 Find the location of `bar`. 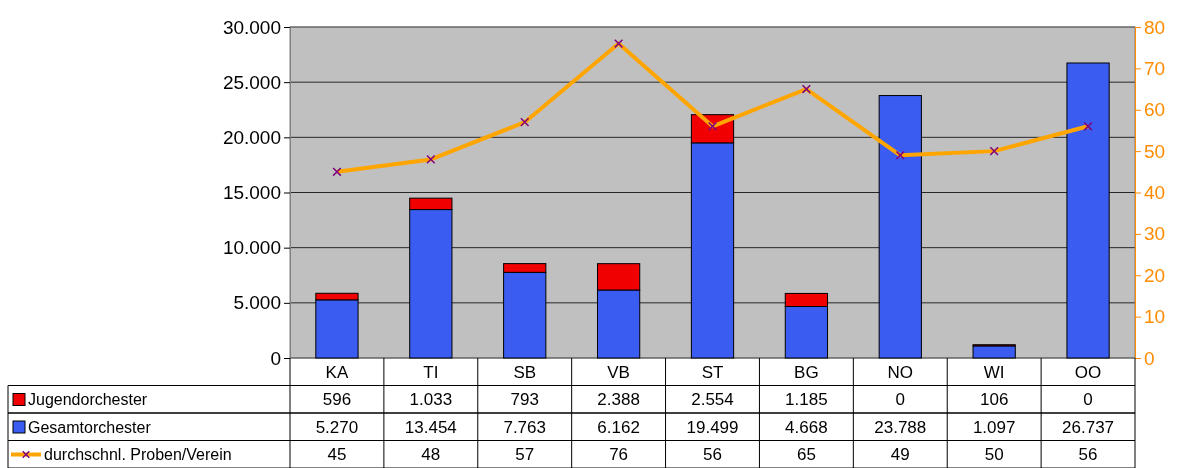

bar is located at coordinates (994, 352).